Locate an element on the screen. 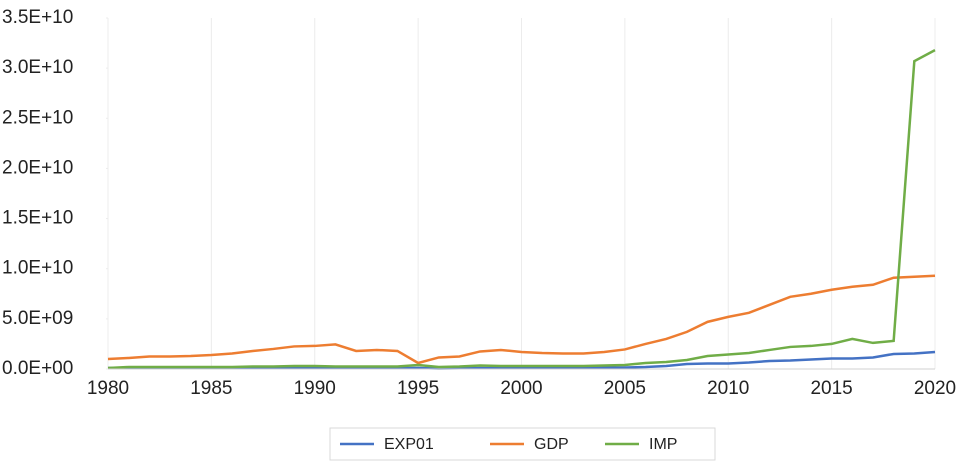  legend-label: GDP is located at coordinates (551, 444).